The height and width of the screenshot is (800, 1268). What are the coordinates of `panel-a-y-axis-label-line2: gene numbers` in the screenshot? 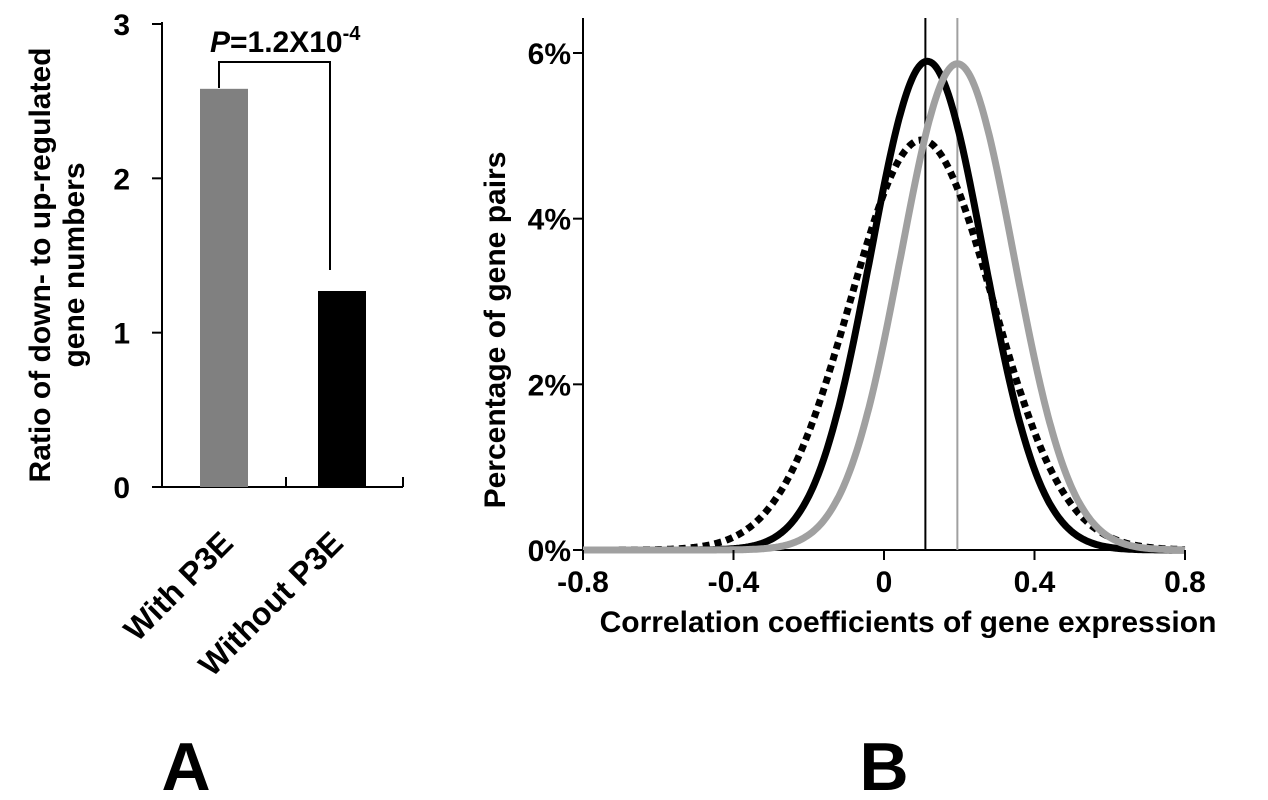 It's located at (74, 264).